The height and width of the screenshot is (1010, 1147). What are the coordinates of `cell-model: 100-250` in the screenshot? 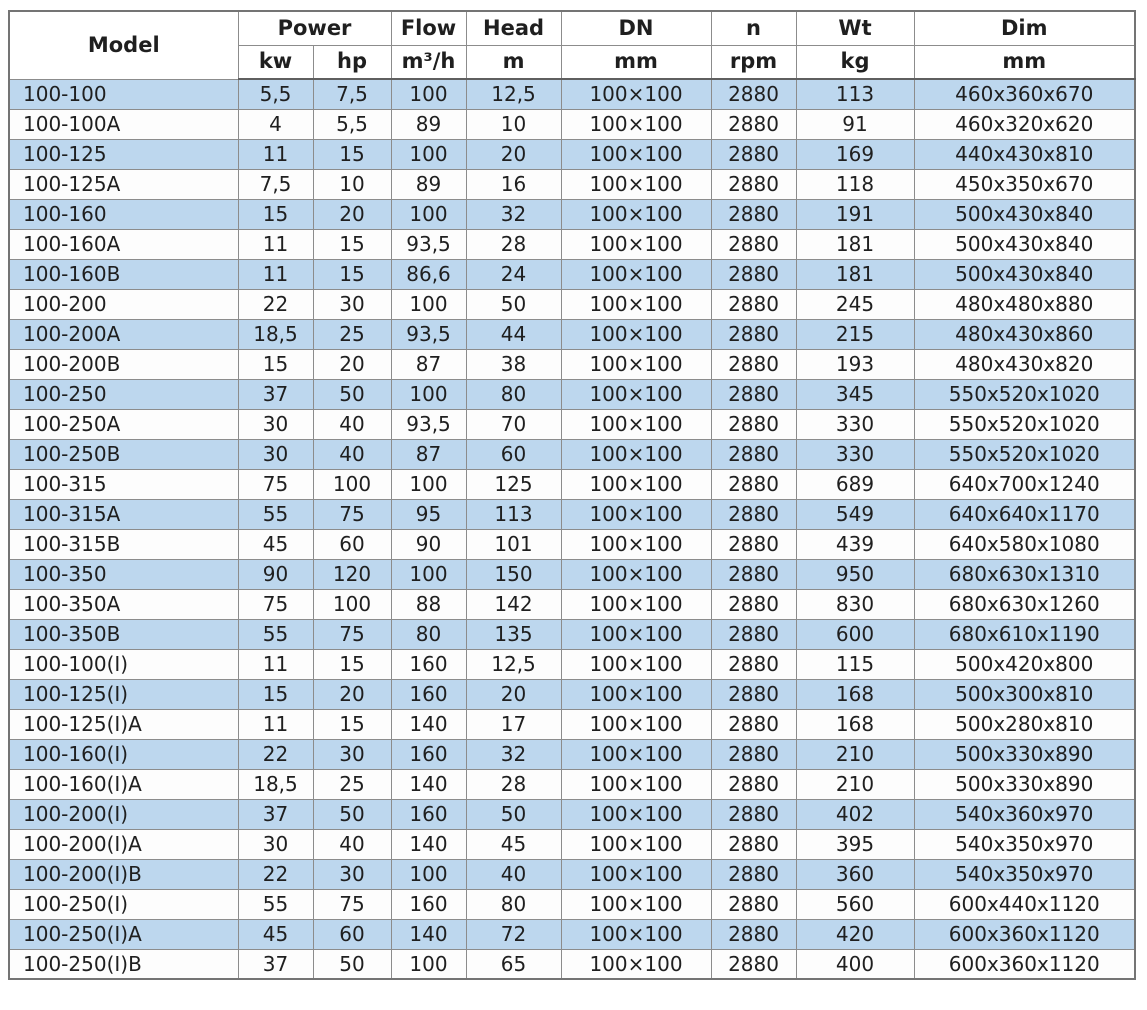 It's located at (123, 394).